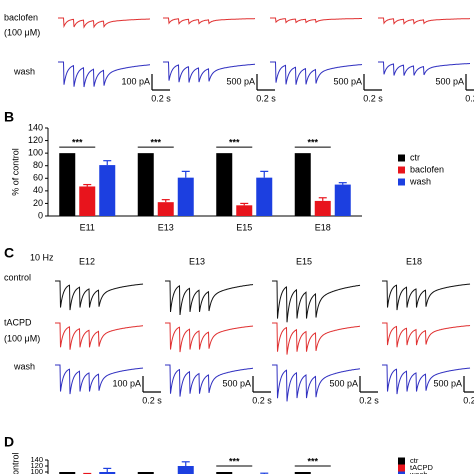 This screenshot has height=474, width=474. What do you see at coordinates (40, 215) in the screenshot?
I see `y-tick-label: 0` at bounding box center [40, 215].